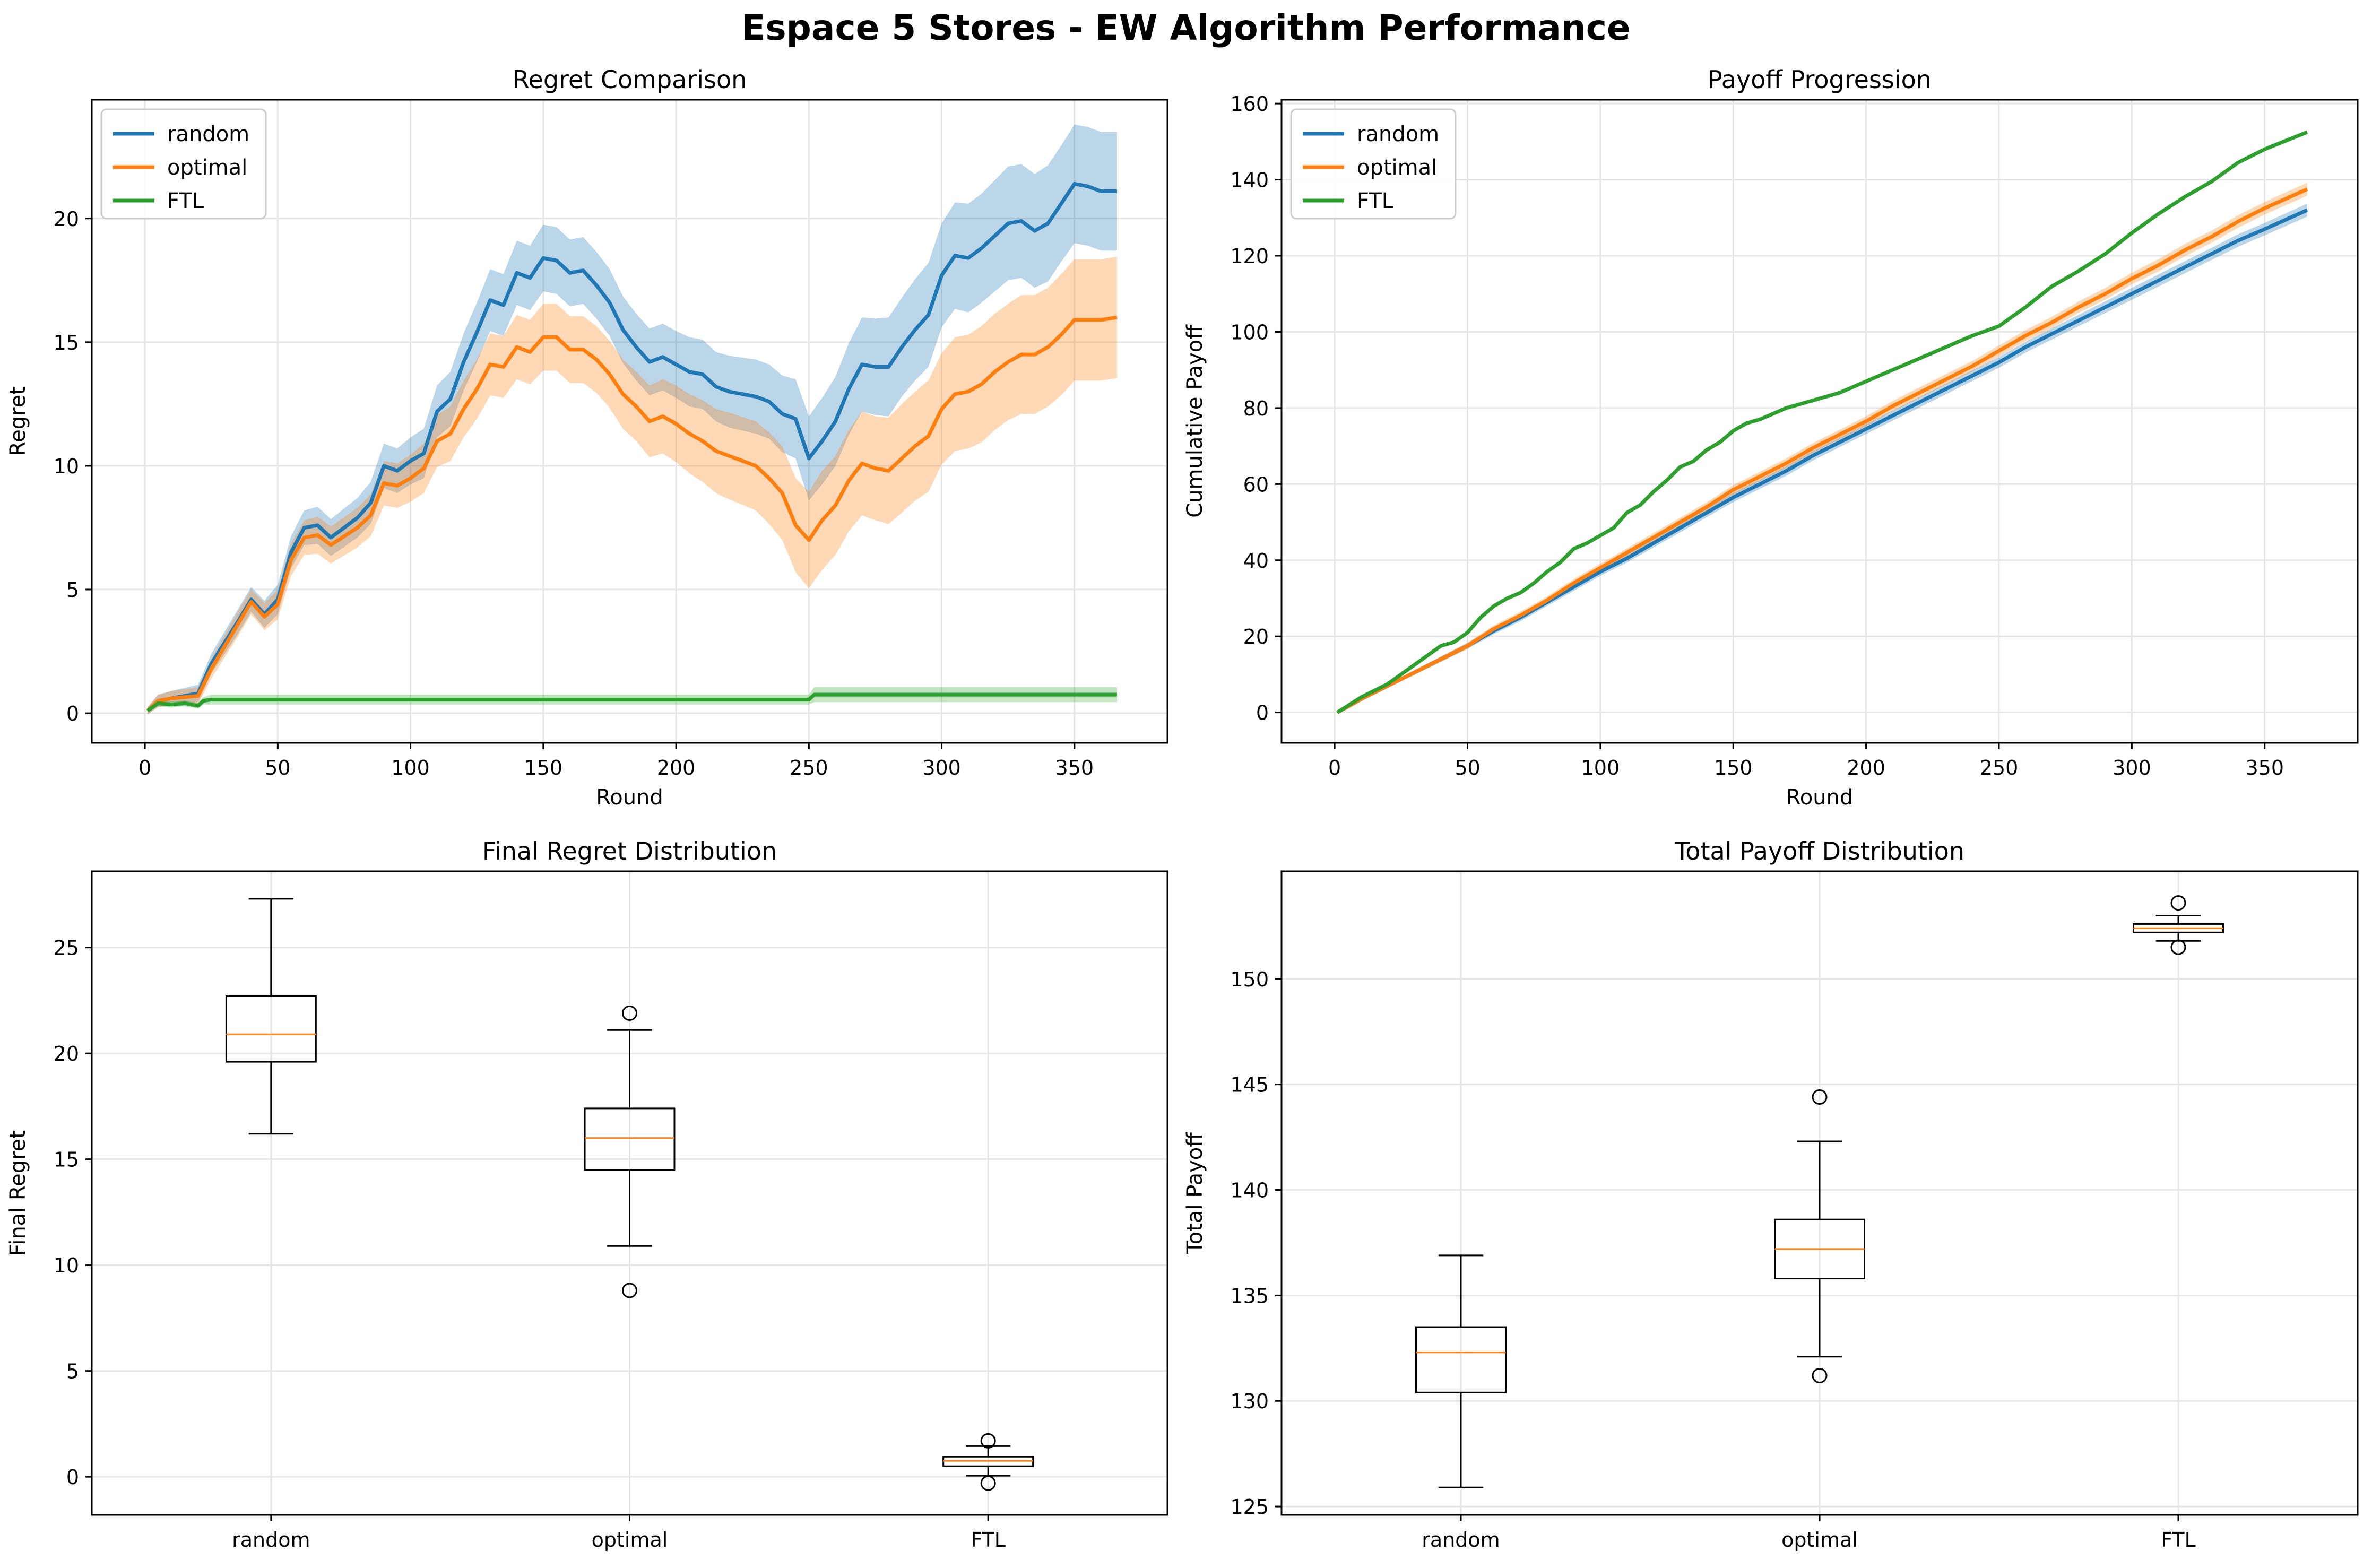 Image resolution: width=2372 pixels, height=1568 pixels. I want to click on panel-title: Payoff Progression, so click(1820, 79).